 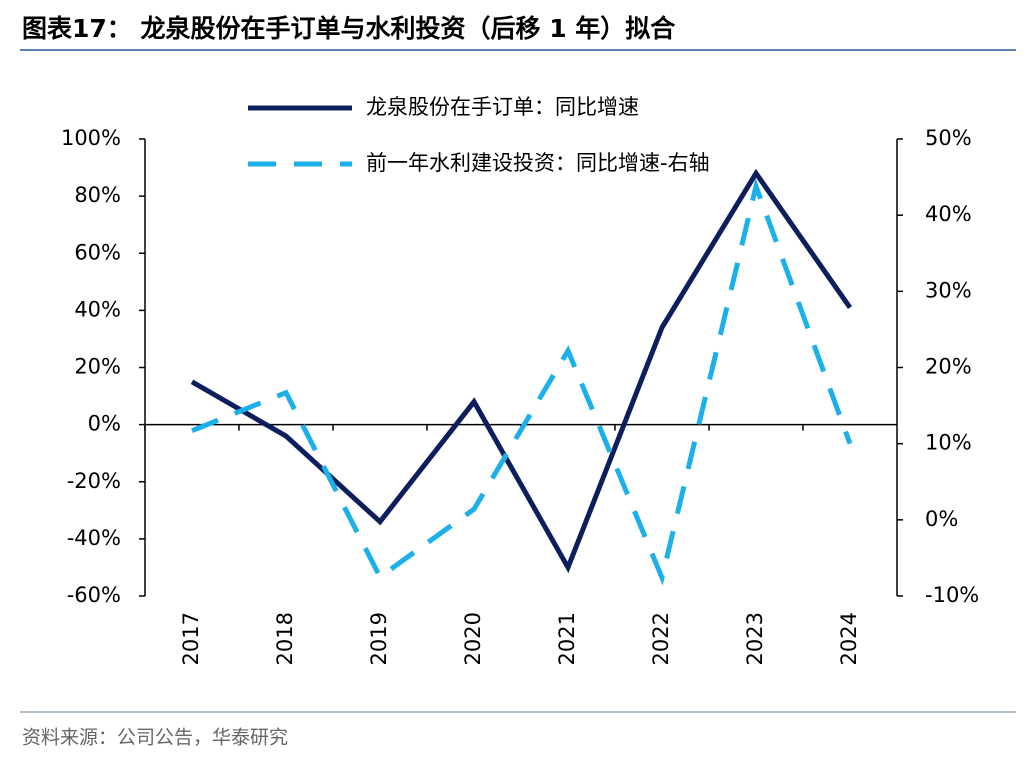 What do you see at coordinates (502, 107) in the screenshot?
I see `legend-label: 龙泉股份在手订单：同比增速` at bounding box center [502, 107].